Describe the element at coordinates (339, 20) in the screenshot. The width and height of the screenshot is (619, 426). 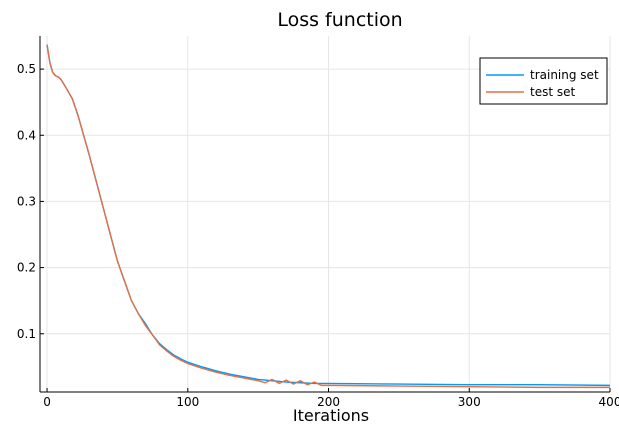
I see `chart-title: Loss function` at that location.